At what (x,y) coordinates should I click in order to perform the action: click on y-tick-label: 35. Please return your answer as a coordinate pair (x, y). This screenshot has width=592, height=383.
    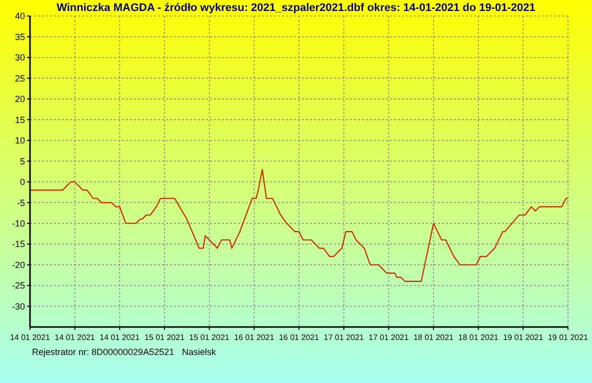
    Looking at the image, I should click on (19, 37).